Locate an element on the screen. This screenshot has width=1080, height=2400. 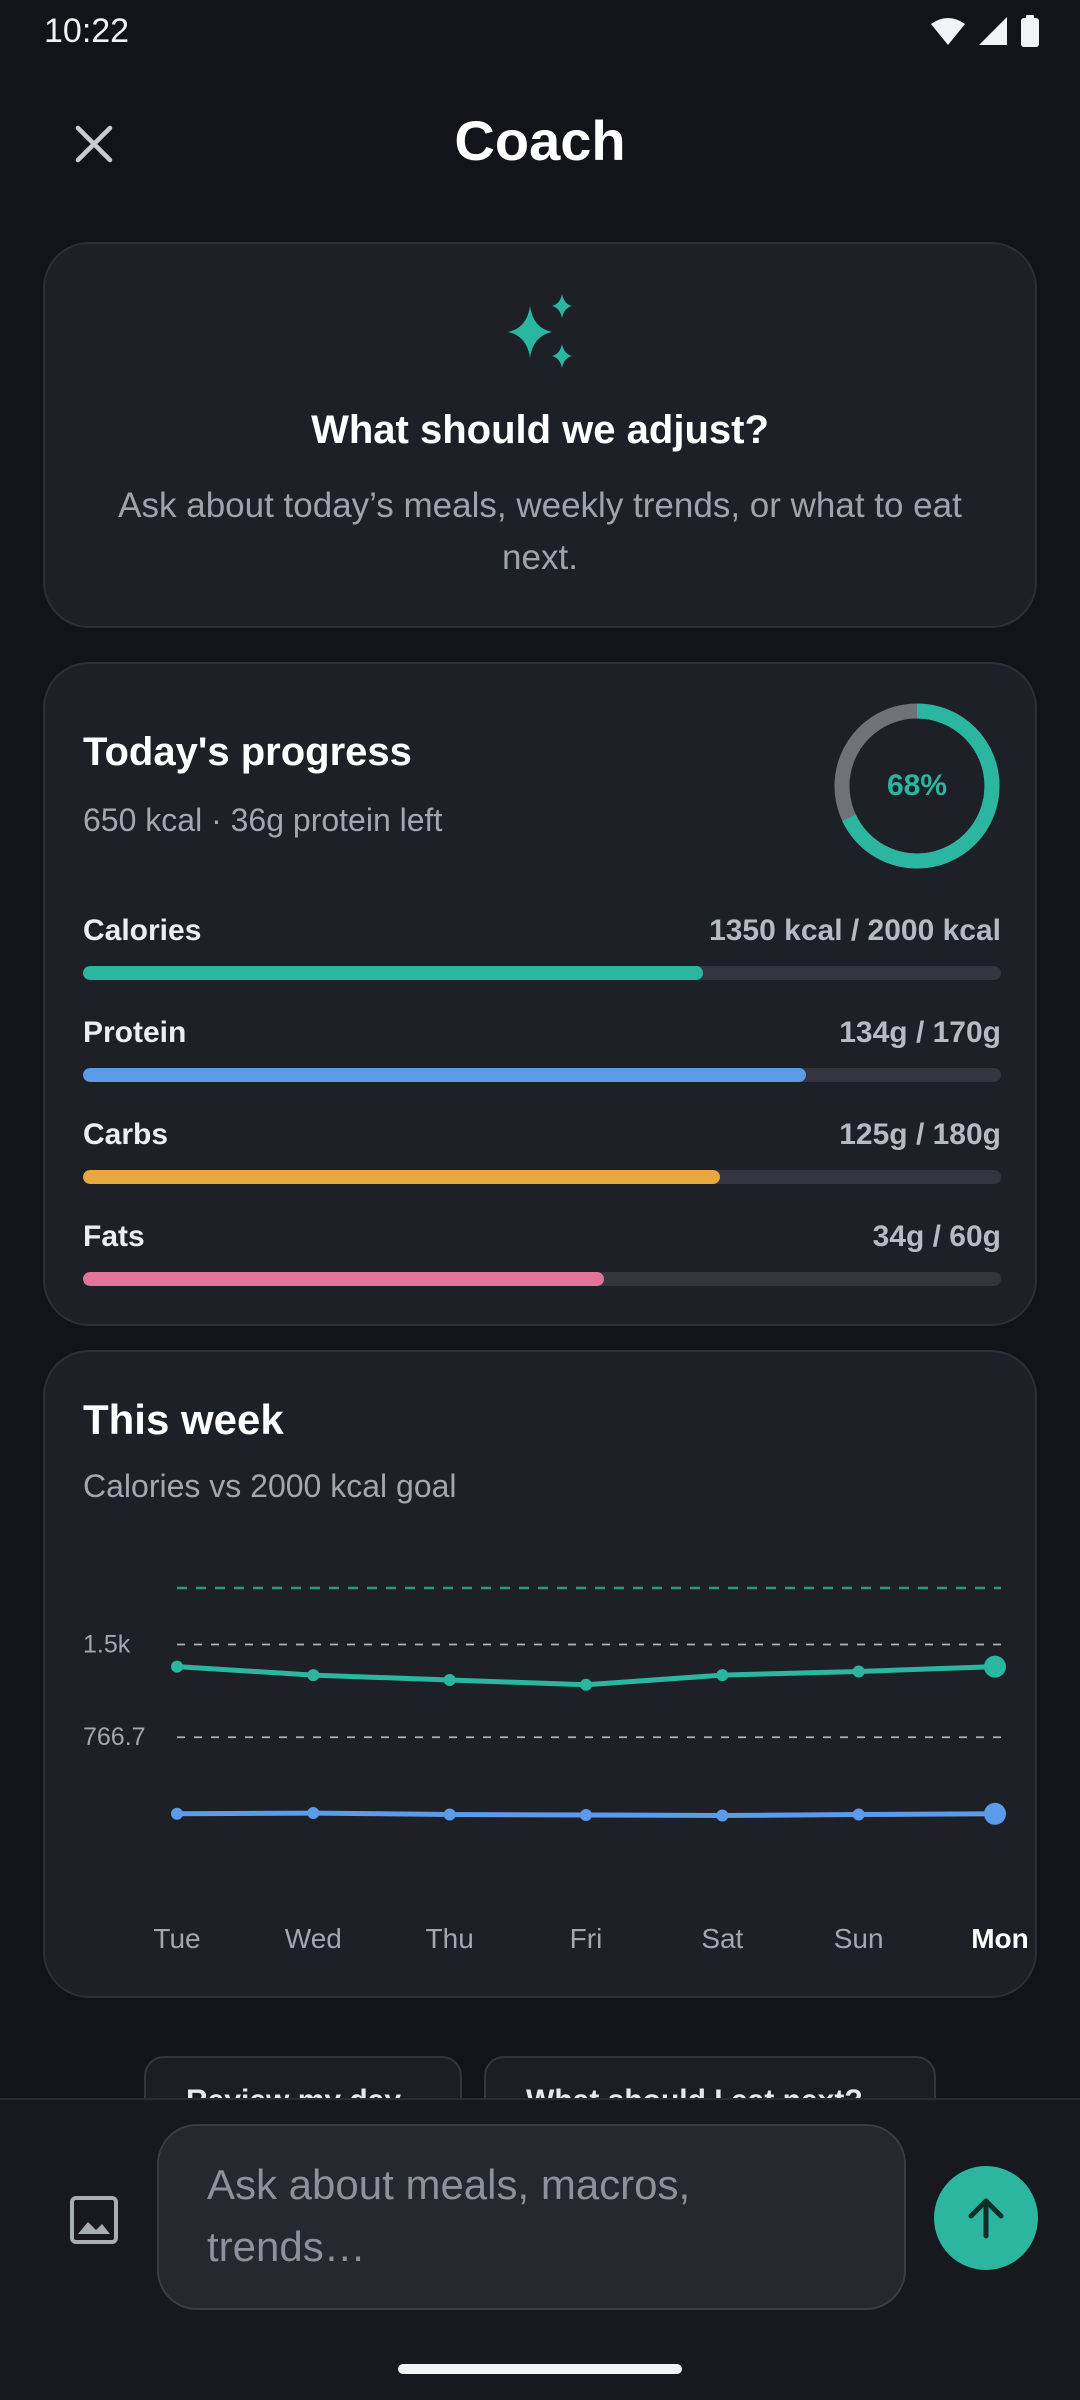
x-tick-label: Tue is located at coordinates (176, 1938).